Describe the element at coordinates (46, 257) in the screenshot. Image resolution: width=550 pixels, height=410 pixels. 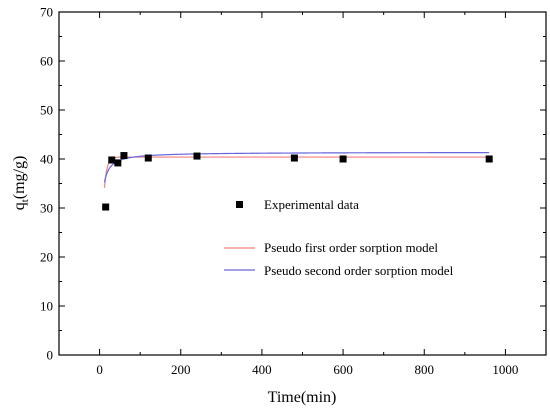
I see `y-tick-label: 20` at that location.